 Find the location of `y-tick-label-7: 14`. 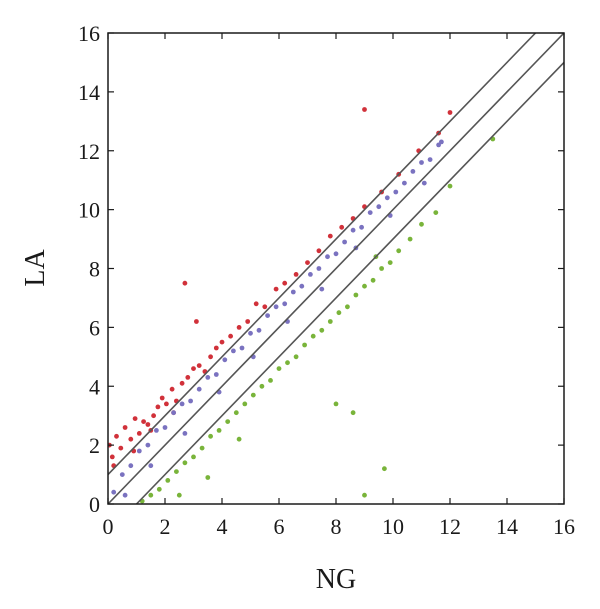

y-tick-label-7: 14 is located at coordinates (89, 92).